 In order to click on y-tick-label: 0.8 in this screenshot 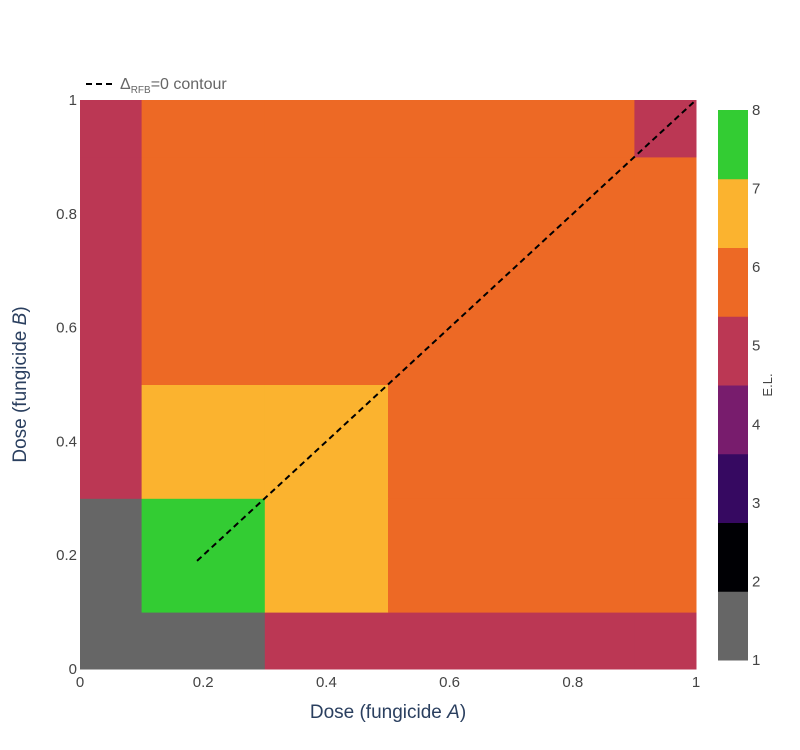, I will do `click(66, 214)`.